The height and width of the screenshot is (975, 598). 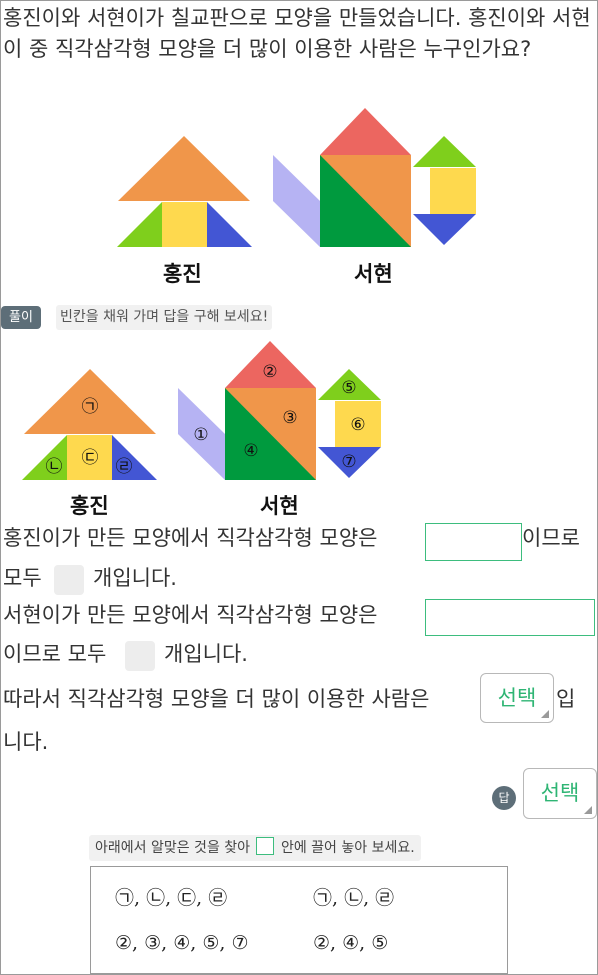 What do you see at coordinates (206, 654) in the screenshot?
I see `solution-line2-c: 개입니다.` at bounding box center [206, 654].